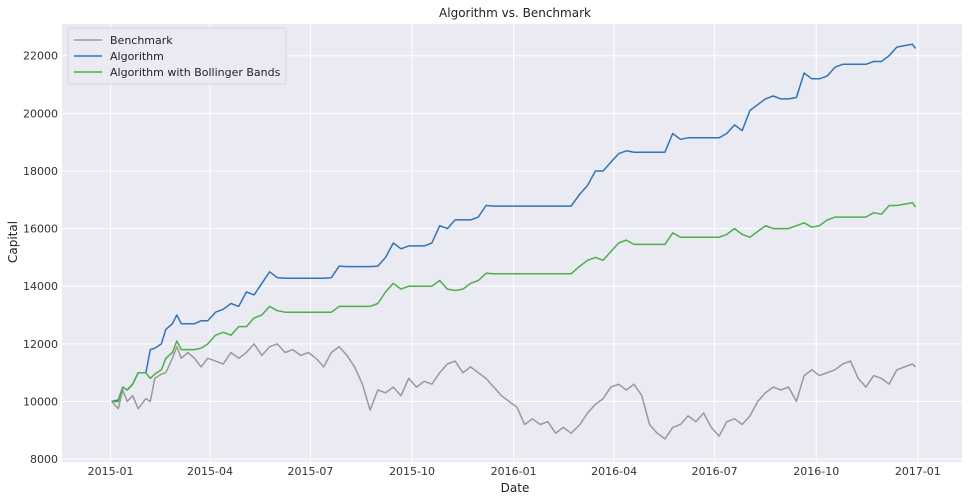 Image resolution: width=968 pixels, height=501 pixels. I want to click on x-tick-label: 2015-04, so click(210, 471).